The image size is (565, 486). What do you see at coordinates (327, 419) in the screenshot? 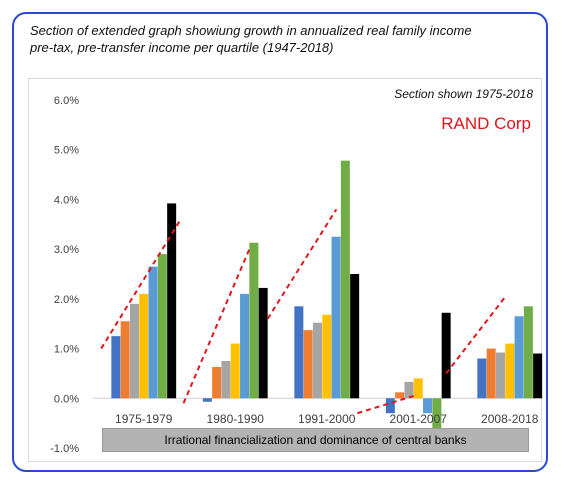
I see `x-category-label: 1991-2000` at bounding box center [327, 419].